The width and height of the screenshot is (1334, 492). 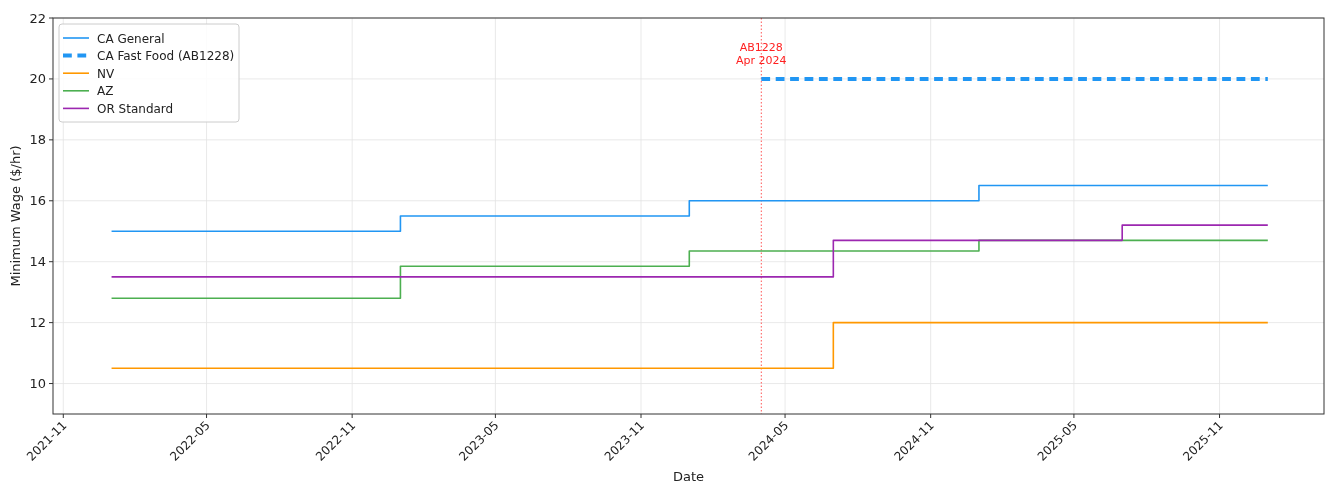 I want to click on y-tick-label: 14, so click(x=37, y=262).